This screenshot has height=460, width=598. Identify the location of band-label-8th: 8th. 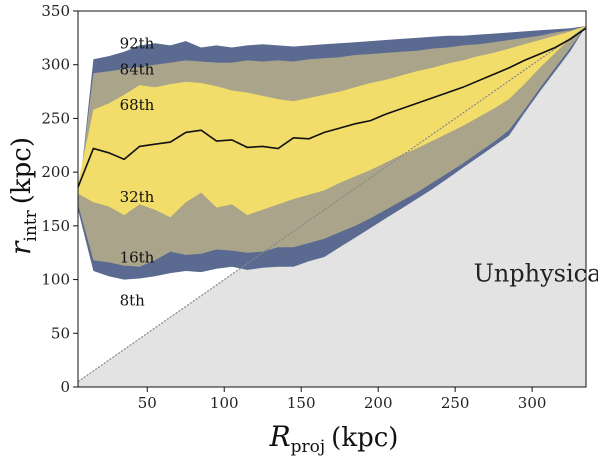
(133, 300).